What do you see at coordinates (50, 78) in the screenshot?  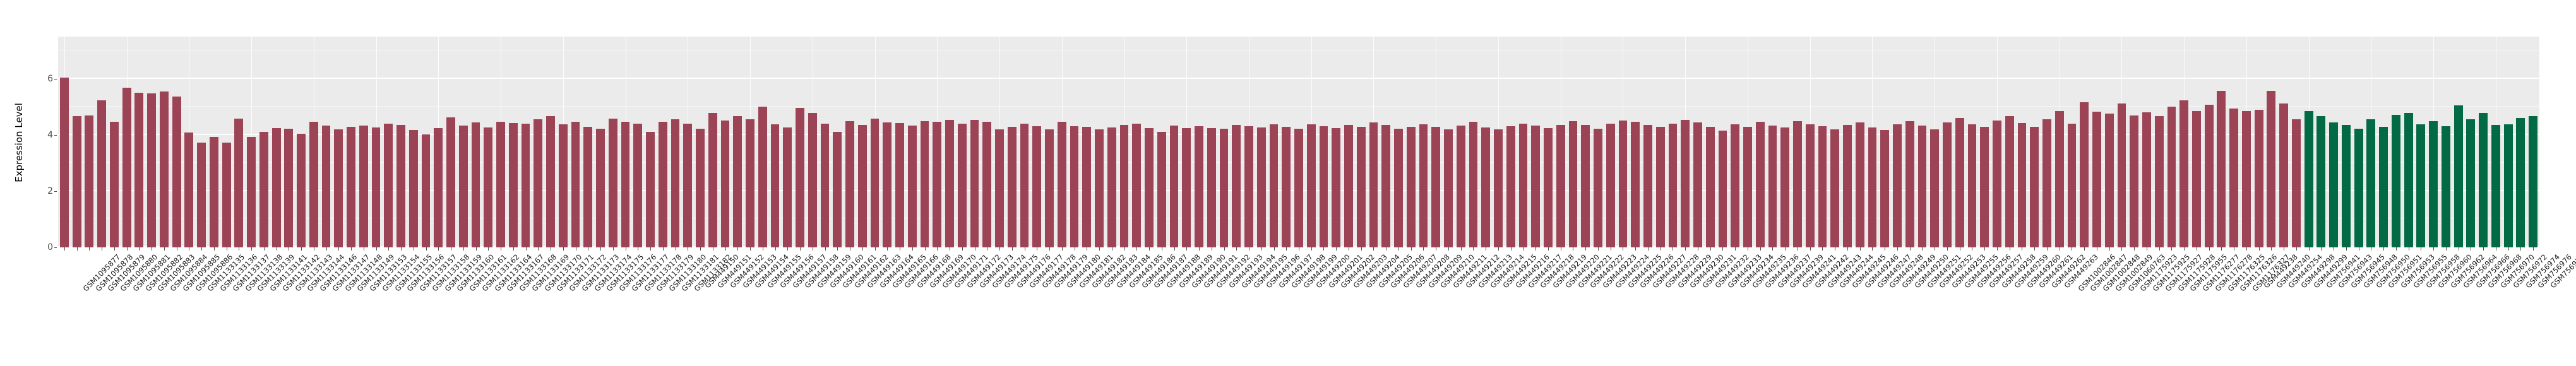 I see `y-tick-label: 6` at bounding box center [50, 78].